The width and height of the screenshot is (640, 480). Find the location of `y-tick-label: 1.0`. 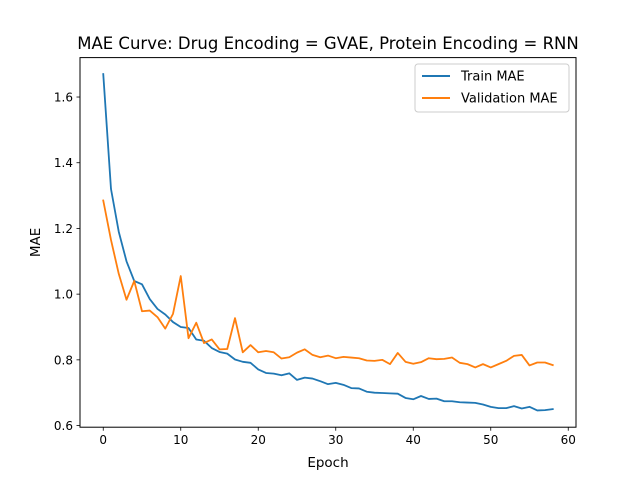

y-tick-label: 1.0 is located at coordinates (63, 295).